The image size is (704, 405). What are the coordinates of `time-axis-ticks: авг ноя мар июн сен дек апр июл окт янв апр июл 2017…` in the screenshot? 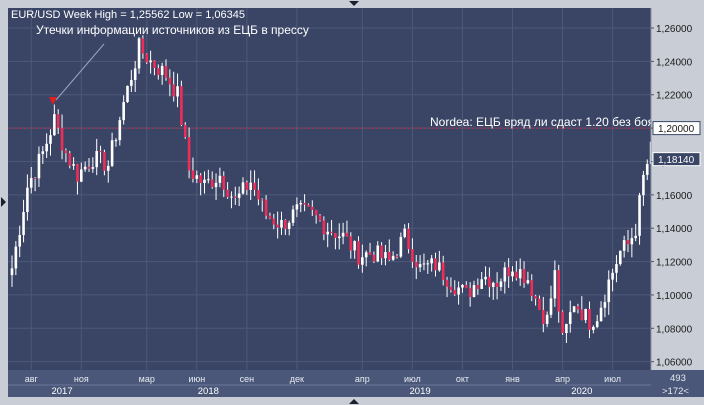 It's located at (329, 385).